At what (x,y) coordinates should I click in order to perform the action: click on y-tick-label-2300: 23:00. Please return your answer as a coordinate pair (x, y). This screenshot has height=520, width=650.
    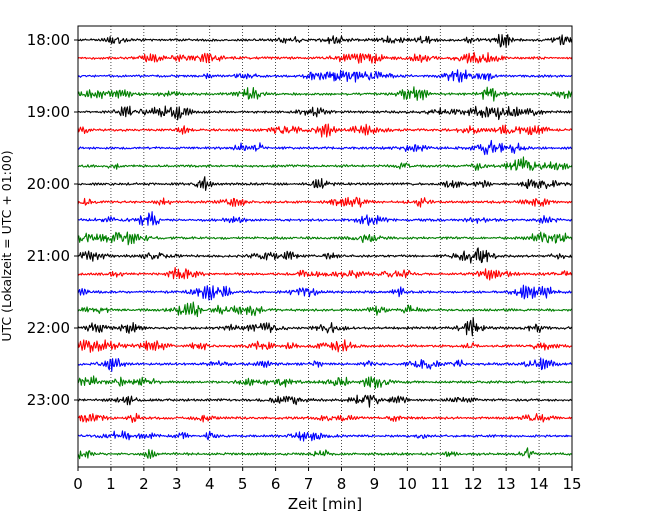
    Looking at the image, I should click on (48, 400).